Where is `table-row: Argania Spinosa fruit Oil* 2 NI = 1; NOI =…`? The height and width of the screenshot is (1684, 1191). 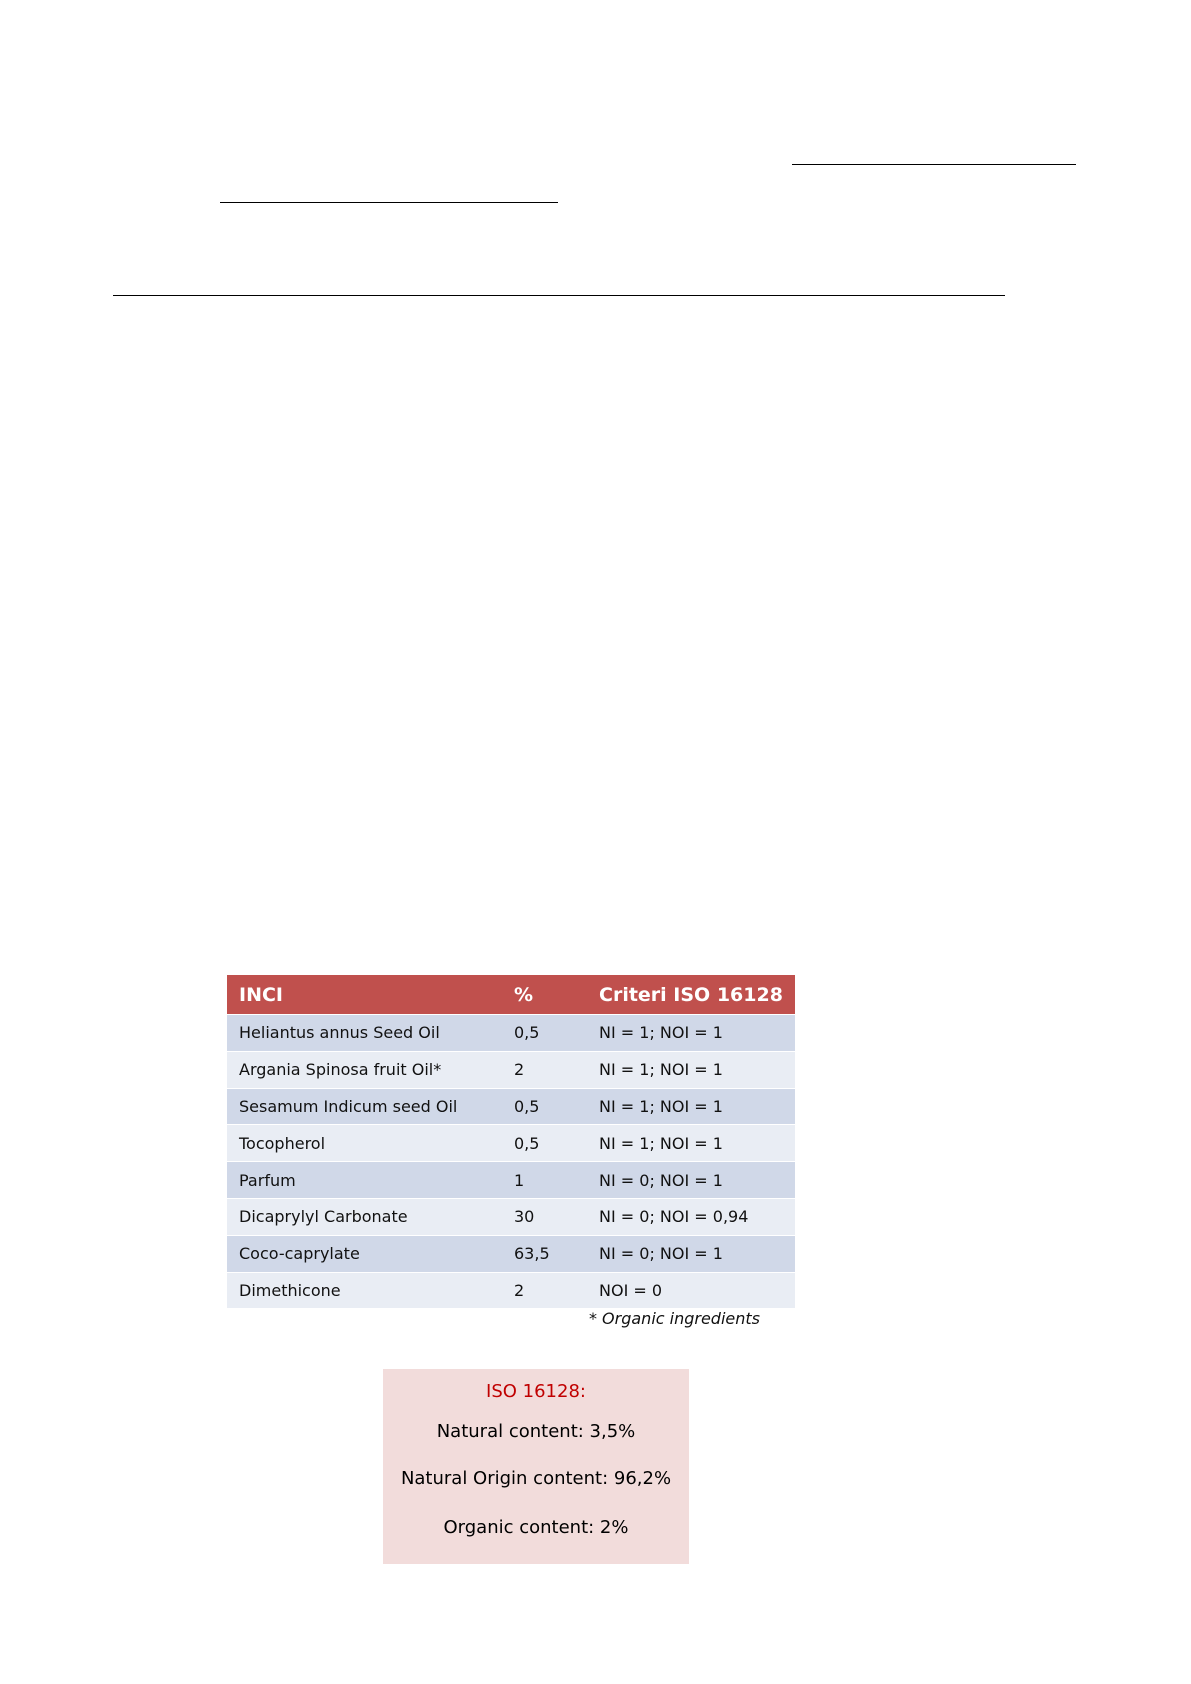
table-row: Argania Spinosa fruit Oil* 2 NI = 1; NOI =… is located at coordinates (511, 1069).